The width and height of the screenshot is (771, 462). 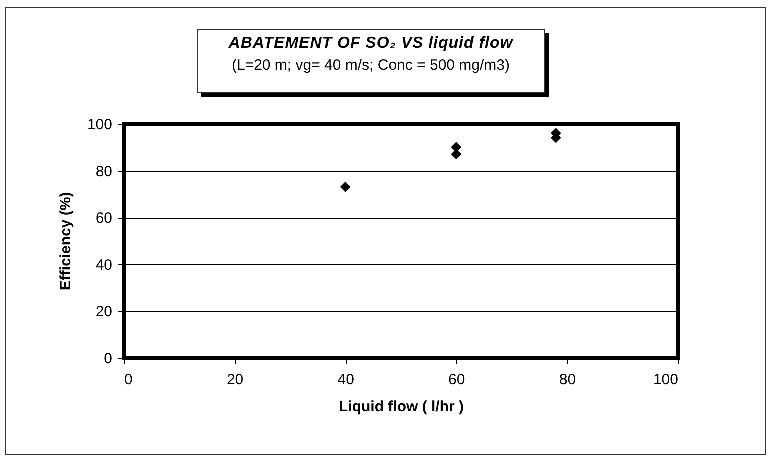 I want to click on y-tick-label: 40, so click(x=104, y=265).